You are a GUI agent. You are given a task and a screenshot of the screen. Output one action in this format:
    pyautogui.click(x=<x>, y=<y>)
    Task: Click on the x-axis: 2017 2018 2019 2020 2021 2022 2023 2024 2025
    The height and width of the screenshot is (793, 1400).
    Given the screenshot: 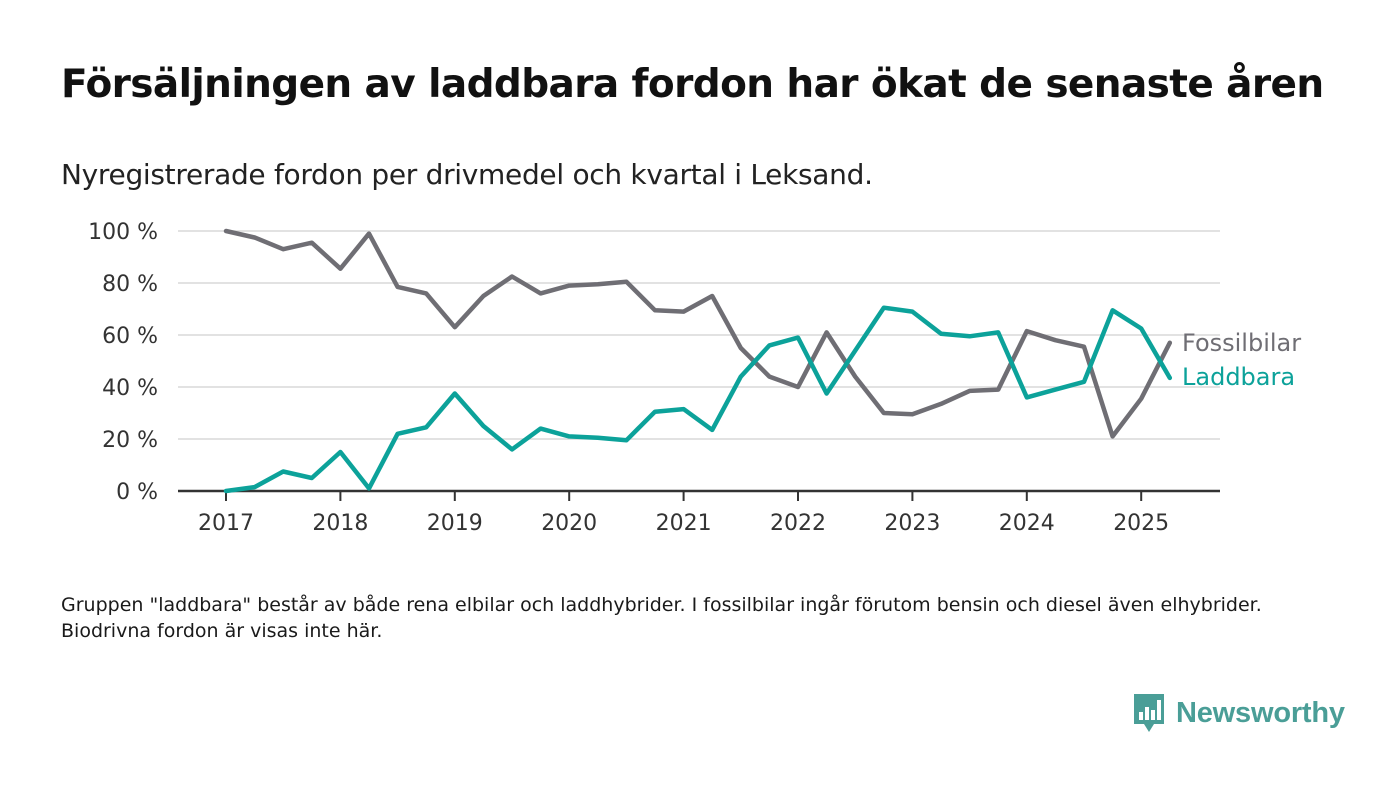 What is the action you would take?
    pyautogui.click(x=699, y=512)
    